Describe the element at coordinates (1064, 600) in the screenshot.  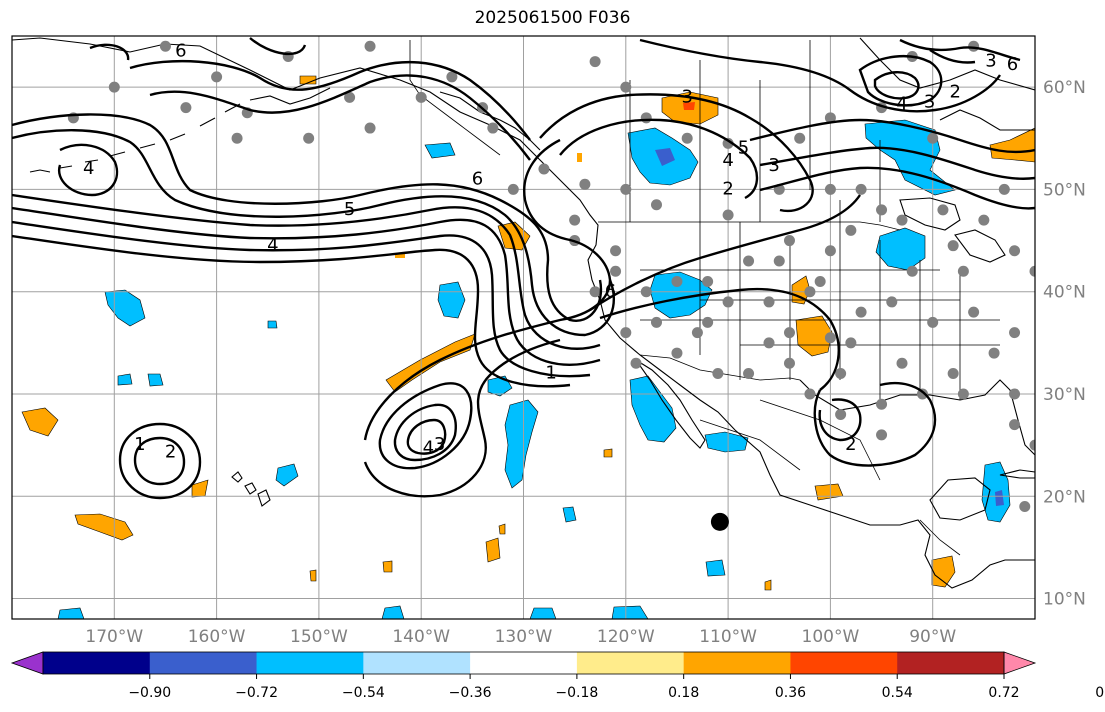
I see `lat-label: 10°N` at that location.